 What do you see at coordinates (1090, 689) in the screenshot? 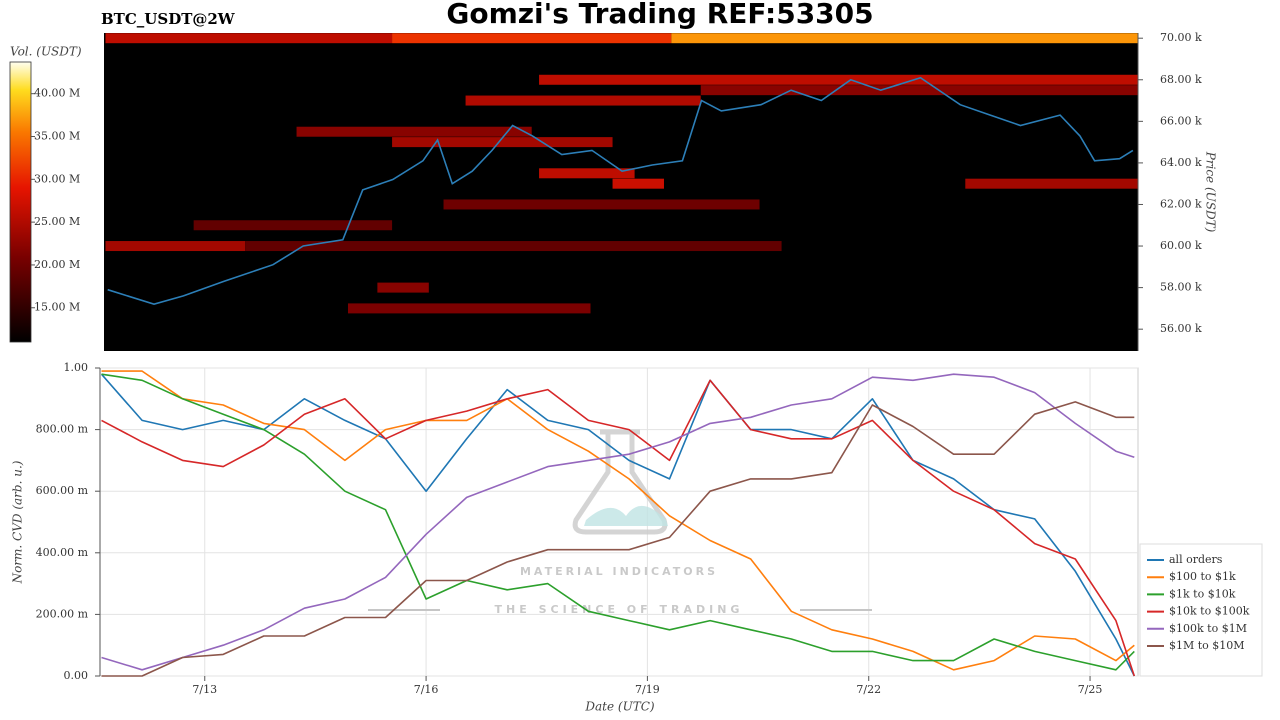
I see `x-tick-label: 7/25` at bounding box center [1090, 689].